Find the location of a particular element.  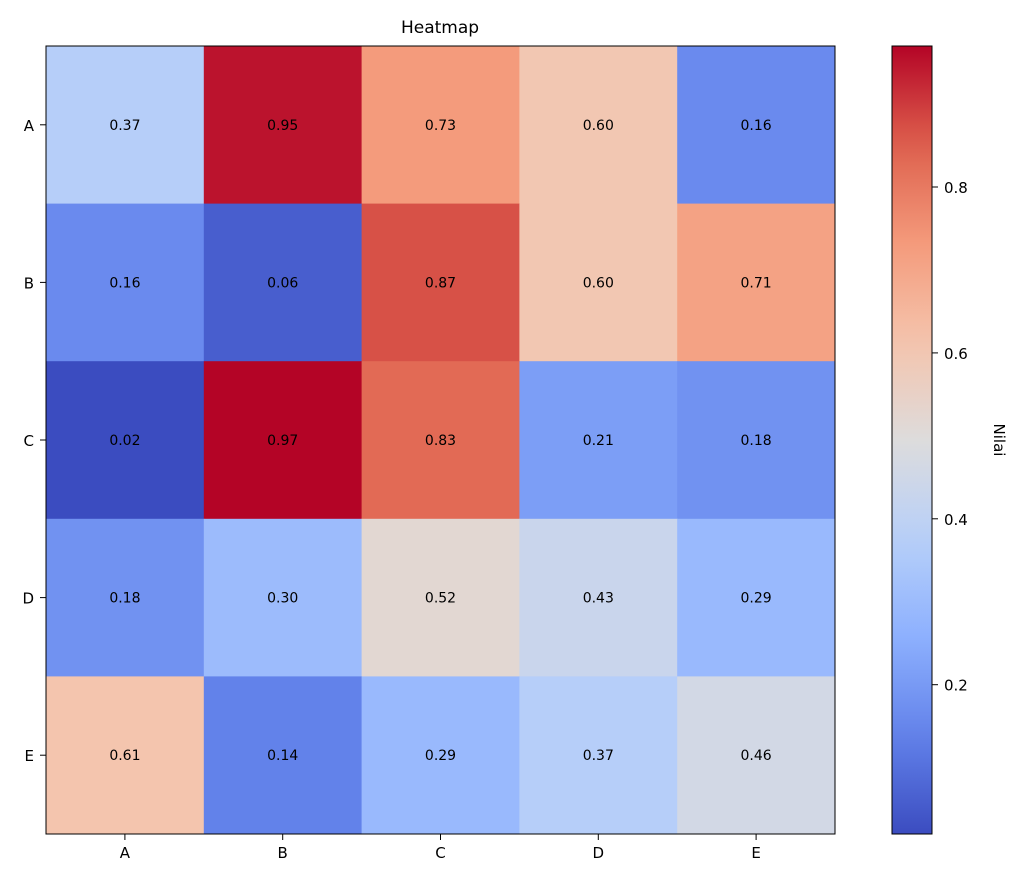

cell-value-label: 0.30 is located at coordinates (282, 599).